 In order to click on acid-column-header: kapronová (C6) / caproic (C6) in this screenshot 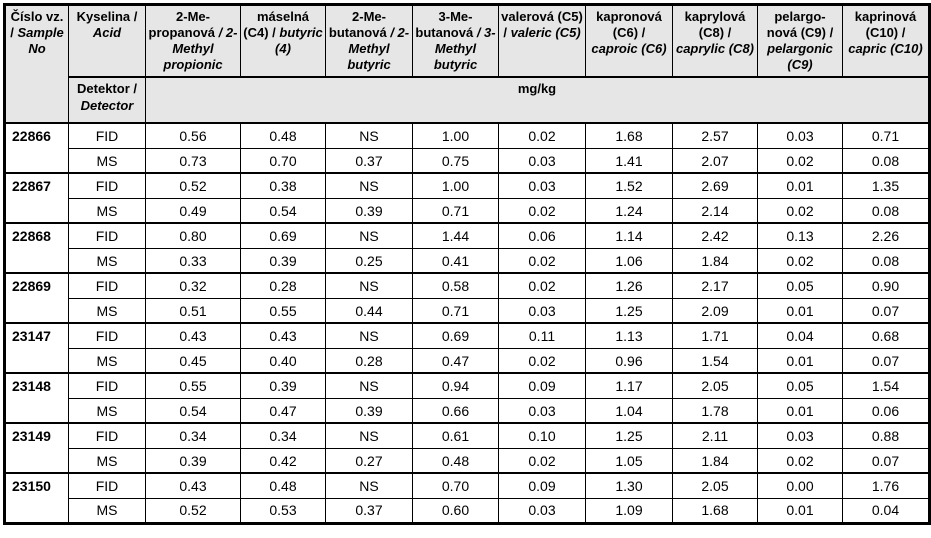, I will do `click(629, 41)`.